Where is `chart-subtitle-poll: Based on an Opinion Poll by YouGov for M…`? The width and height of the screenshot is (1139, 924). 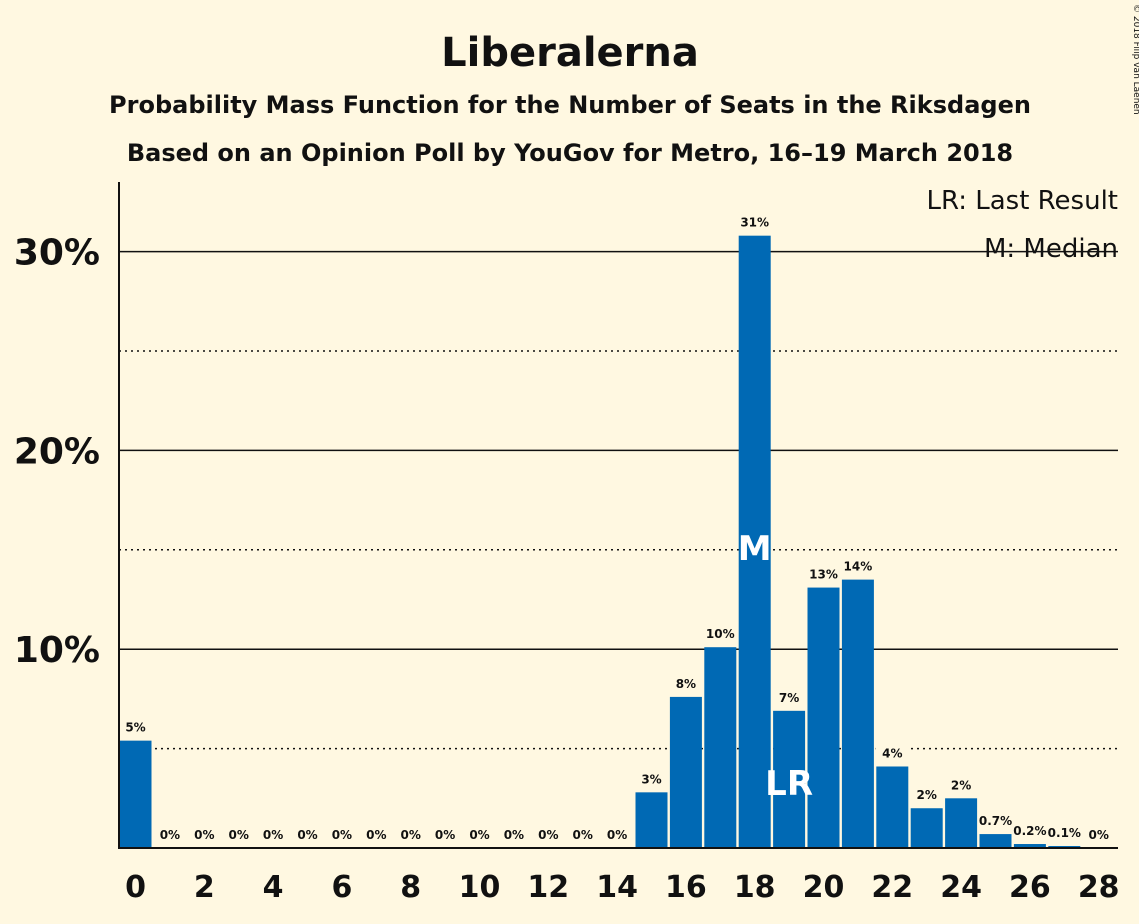 chart-subtitle-poll: Based on an Opinion Poll by YouGov for M… is located at coordinates (570, 153).